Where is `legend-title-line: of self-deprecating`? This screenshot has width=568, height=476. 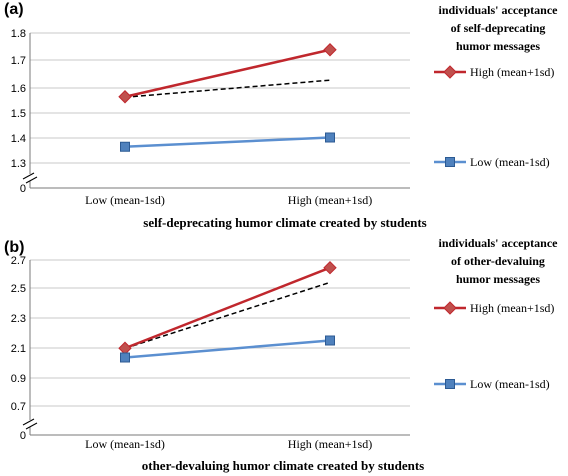 legend-title-line: of self-deprecating is located at coordinates (498, 28).